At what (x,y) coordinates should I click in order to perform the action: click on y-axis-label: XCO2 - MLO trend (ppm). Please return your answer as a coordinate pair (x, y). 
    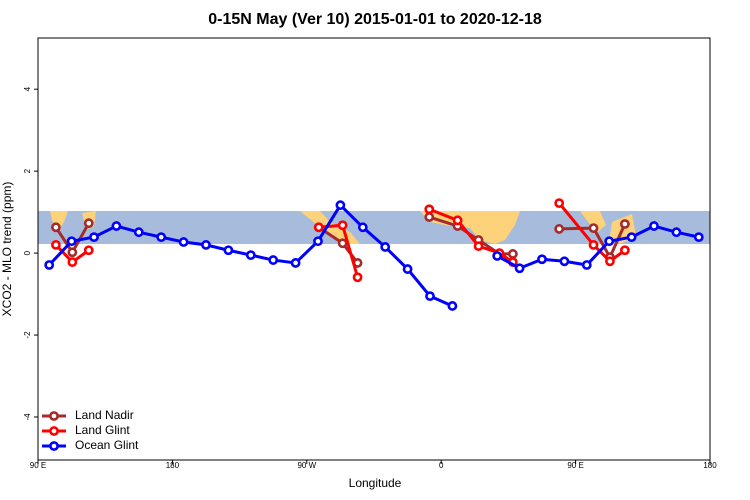
    Looking at the image, I should click on (7, 249).